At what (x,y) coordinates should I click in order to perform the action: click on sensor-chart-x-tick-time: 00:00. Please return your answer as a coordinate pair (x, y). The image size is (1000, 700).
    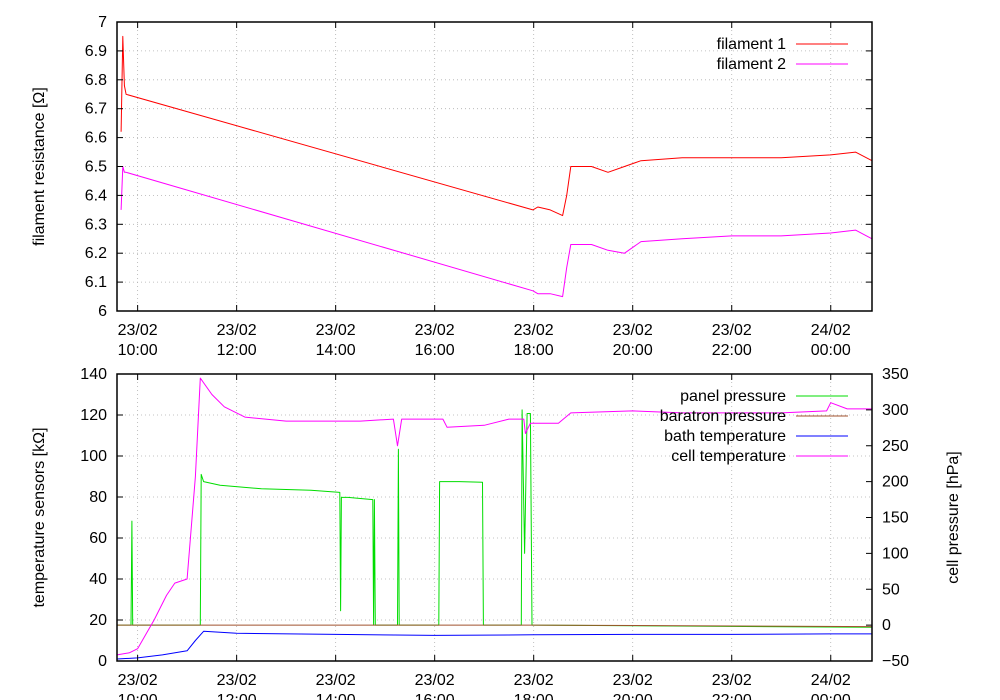
    Looking at the image, I should click on (831, 696).